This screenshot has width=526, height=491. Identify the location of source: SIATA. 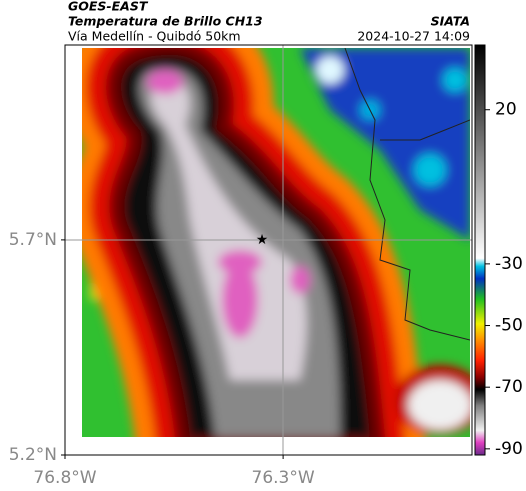
(450, 21).